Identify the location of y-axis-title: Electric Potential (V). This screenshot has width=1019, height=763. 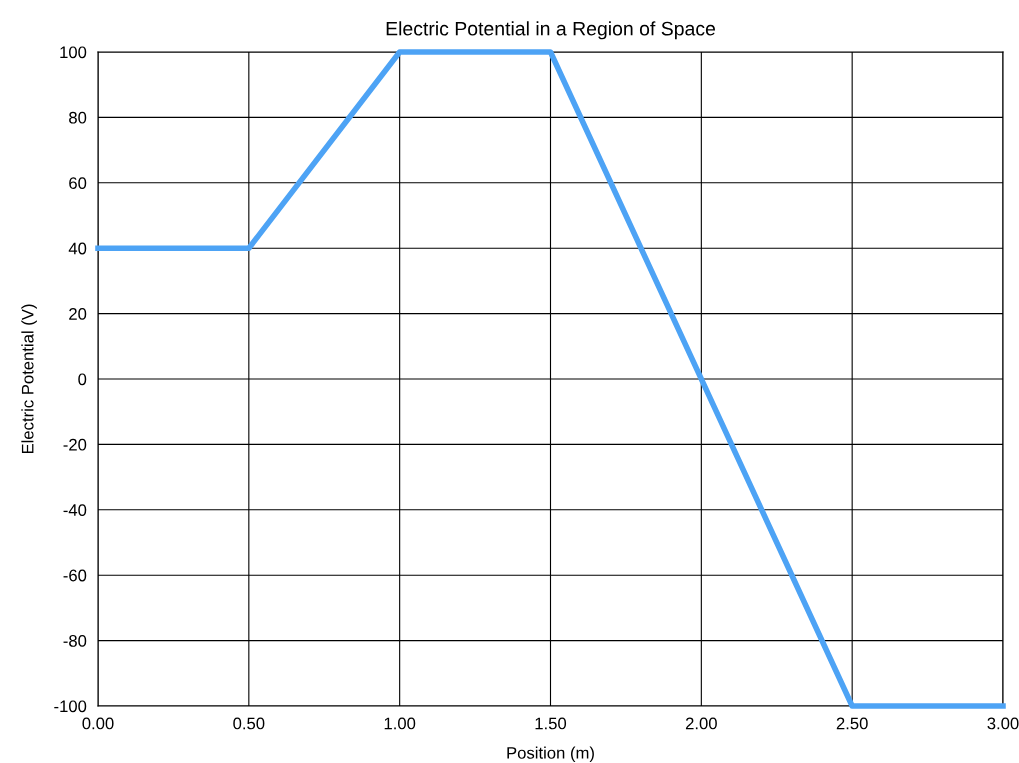
(29, 379).